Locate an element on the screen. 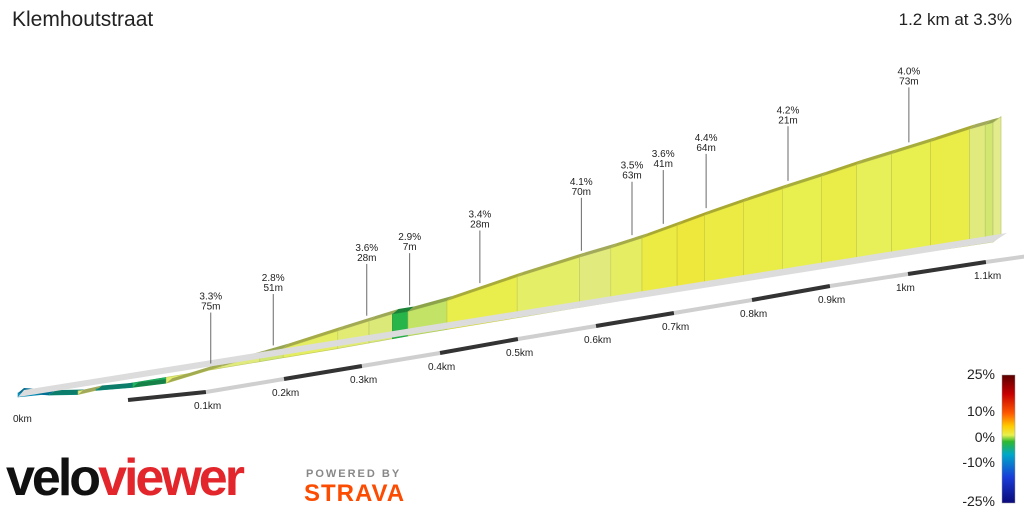 Image resolution: width=1024 pixels, height=512 pixels. x-tick-label: 1.1km is located at coordinates (987, 276).